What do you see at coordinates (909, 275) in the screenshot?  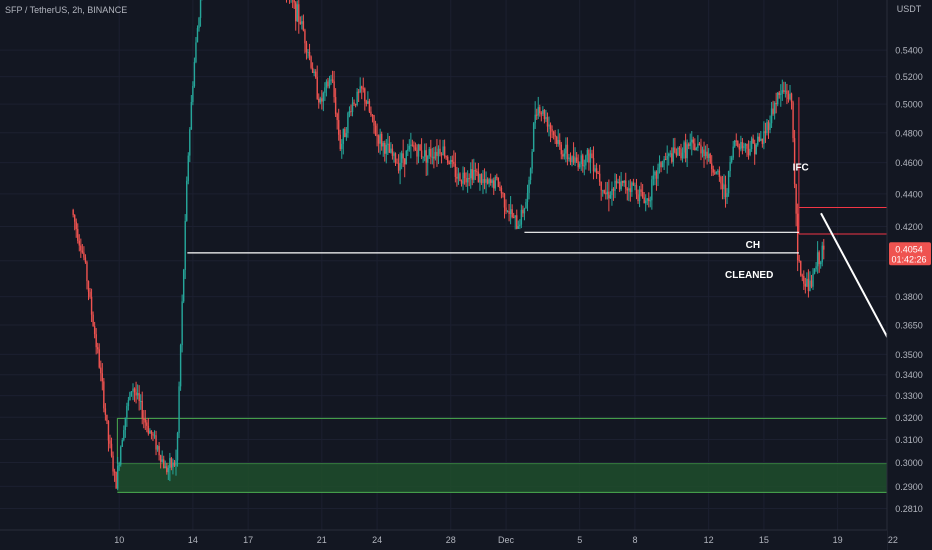 I see `price-axis` at bounding box center [909, 275].